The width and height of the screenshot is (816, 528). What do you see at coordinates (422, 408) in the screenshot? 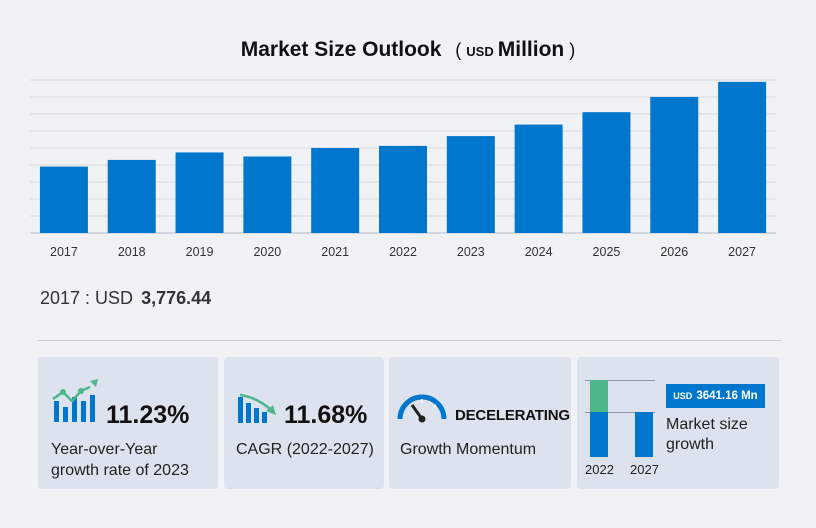
I see `gauge-icon` at bounding box center [422, 408].